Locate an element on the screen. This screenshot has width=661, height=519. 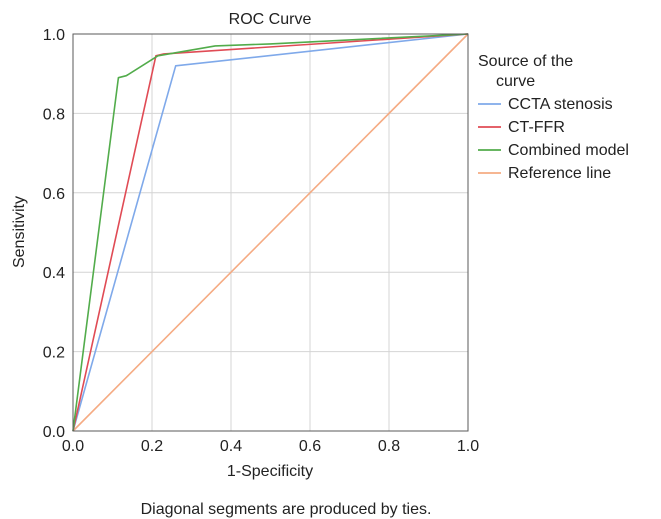
x-tick-label: 0.4 is located at coordinates (231, 446).